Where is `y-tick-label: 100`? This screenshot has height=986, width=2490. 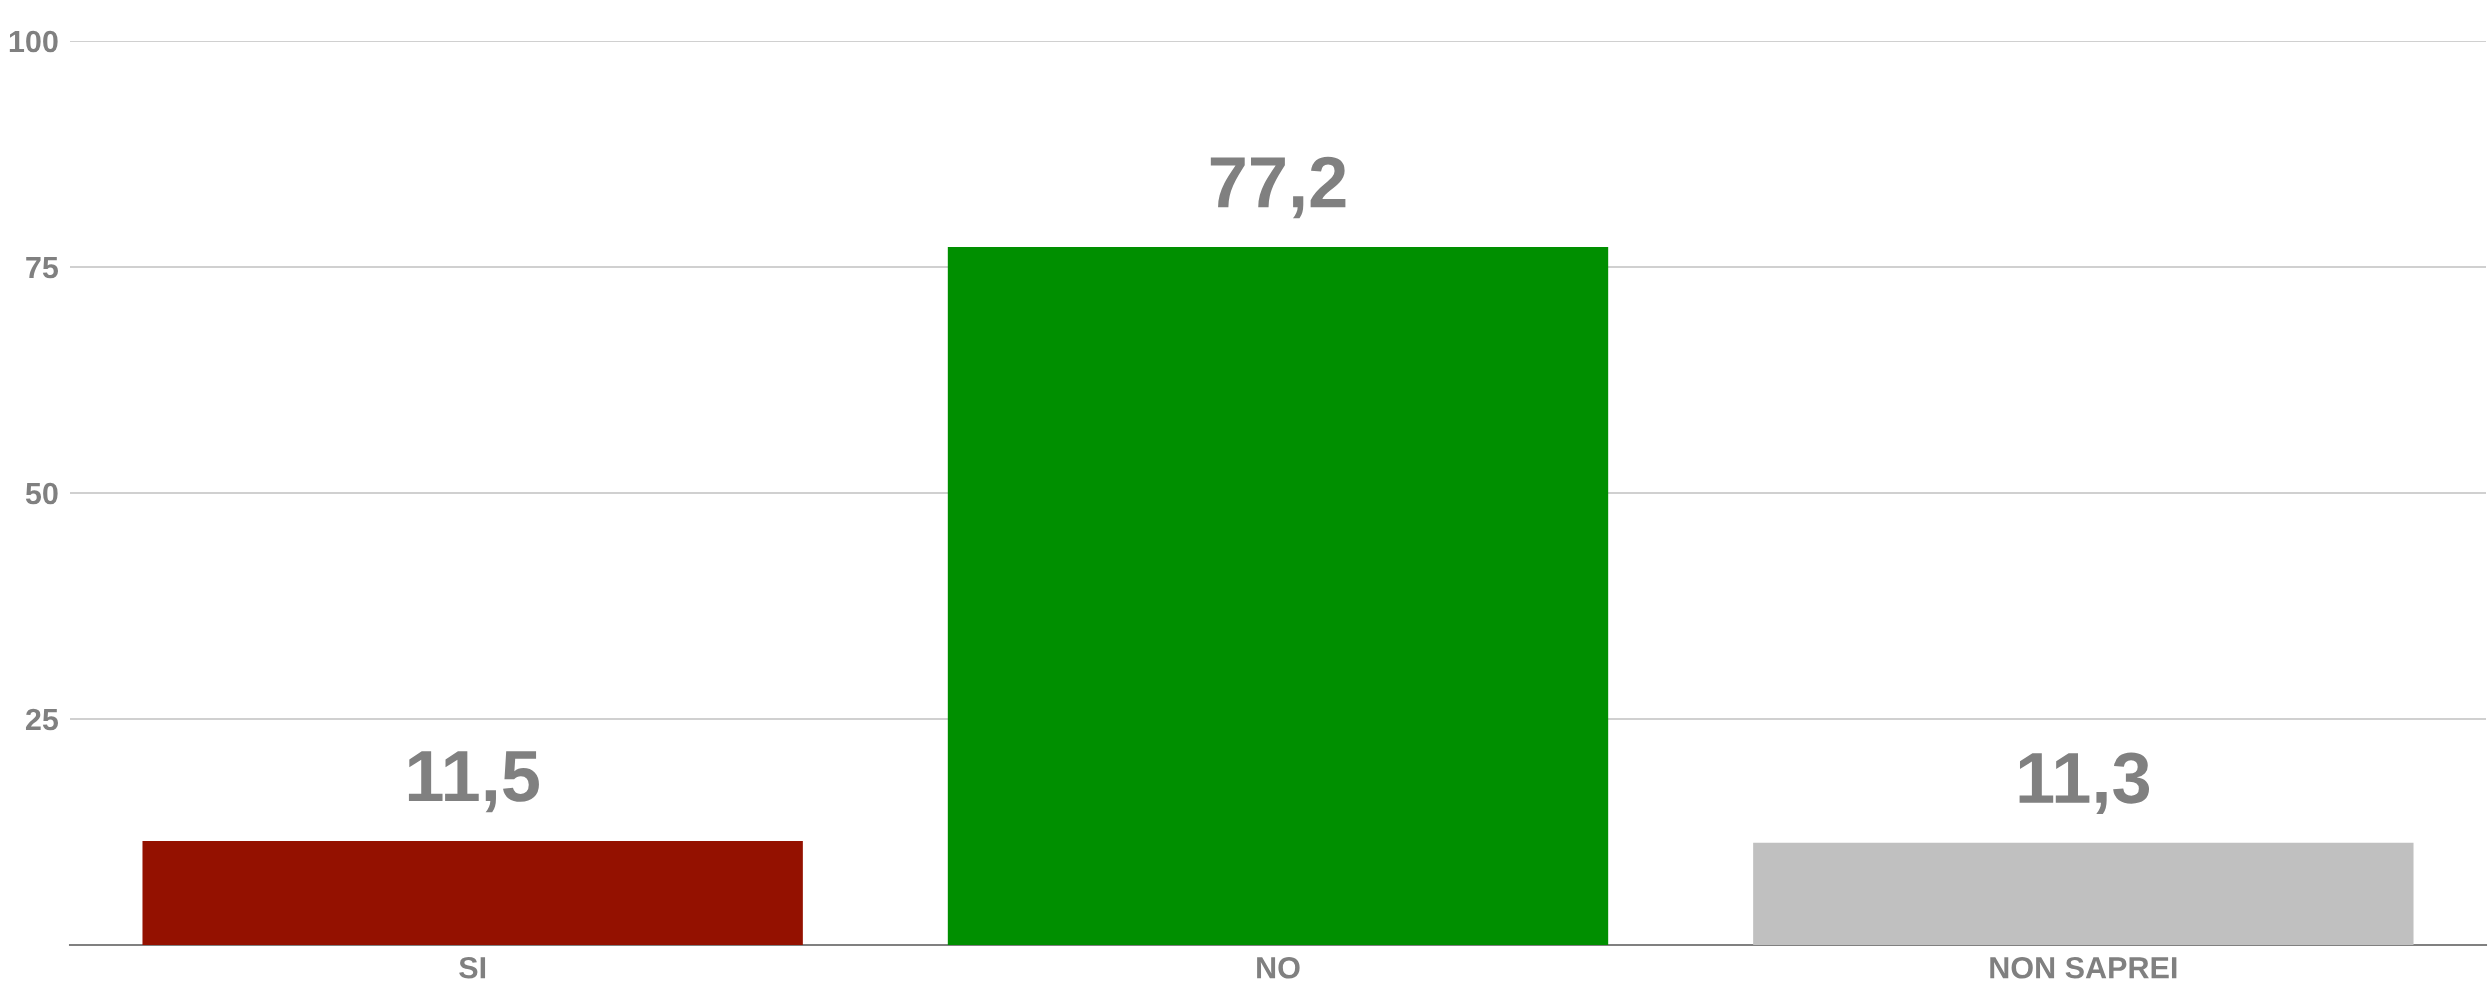
y-tick-label: 100 is located at coordinates (33, 41).